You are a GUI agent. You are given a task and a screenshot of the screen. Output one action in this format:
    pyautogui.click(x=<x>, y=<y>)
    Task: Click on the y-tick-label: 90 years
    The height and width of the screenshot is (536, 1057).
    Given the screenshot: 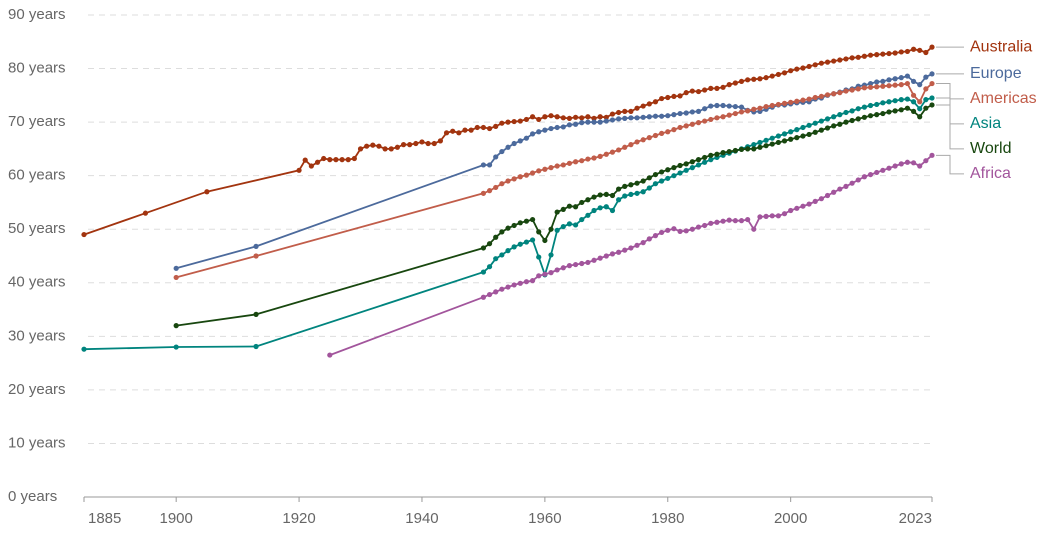 What is the action you would take?
    pyautogui.click(x=37, y=14)
    